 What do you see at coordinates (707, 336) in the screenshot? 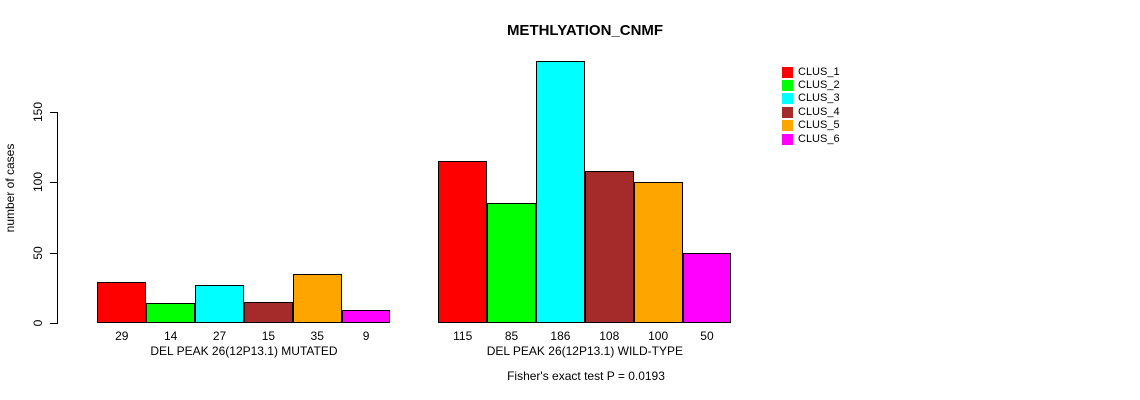
I see `bar-value-label: 50` at bounding box center [707, 336].